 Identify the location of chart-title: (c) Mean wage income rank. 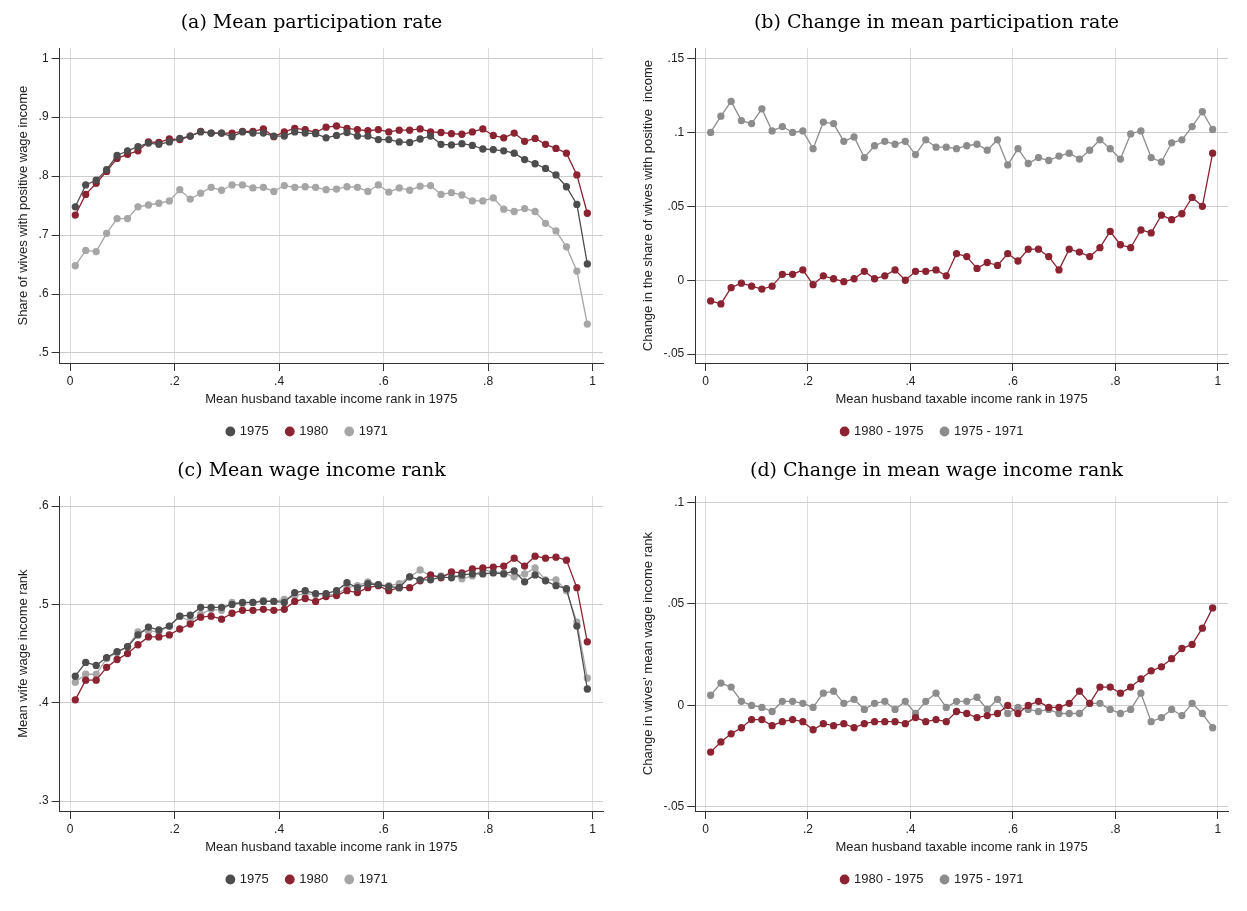
(311, 469).